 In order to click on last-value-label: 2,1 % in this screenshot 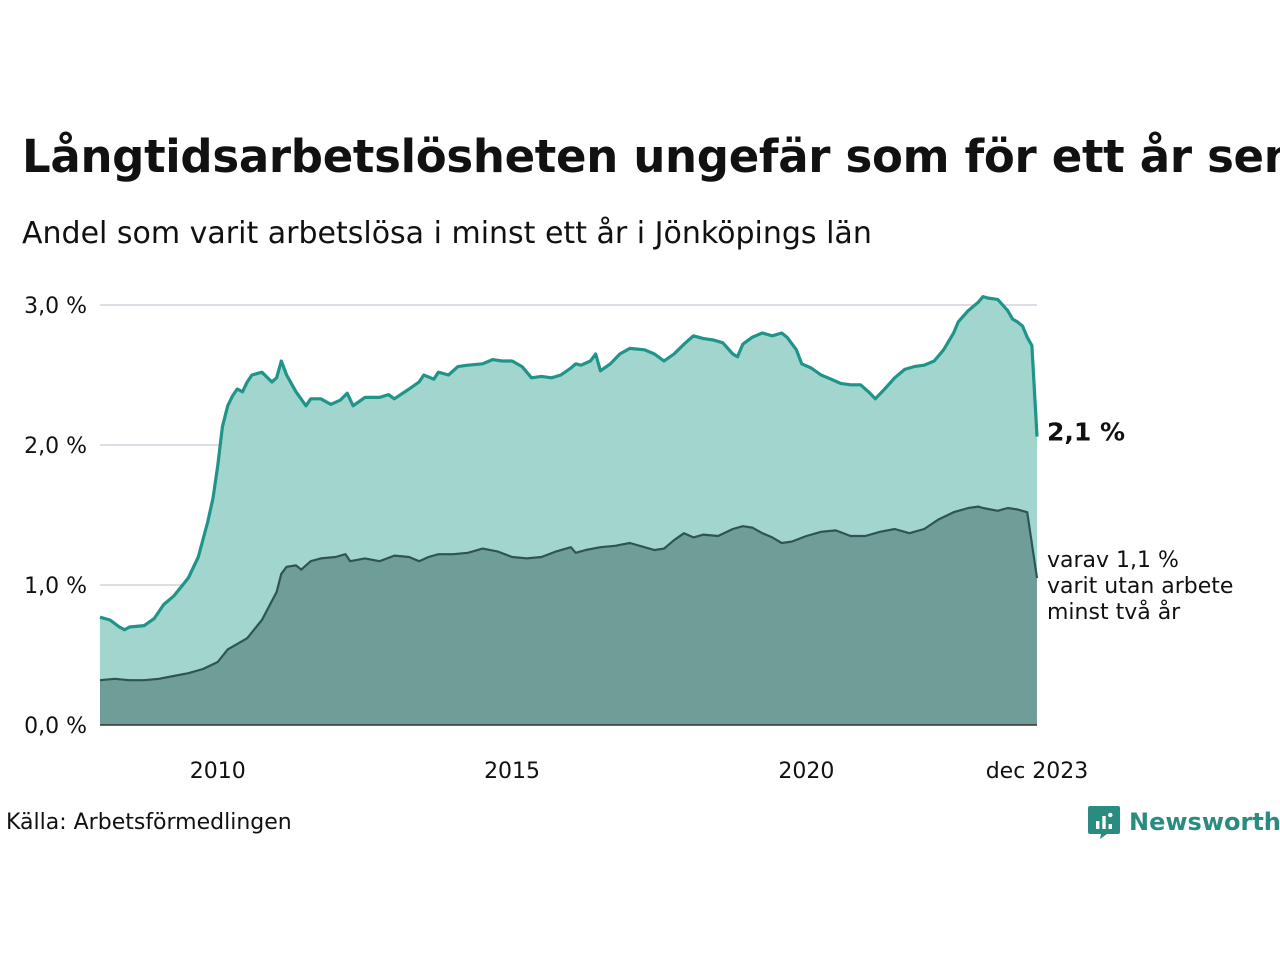, I will do `click(1086, 432)`.